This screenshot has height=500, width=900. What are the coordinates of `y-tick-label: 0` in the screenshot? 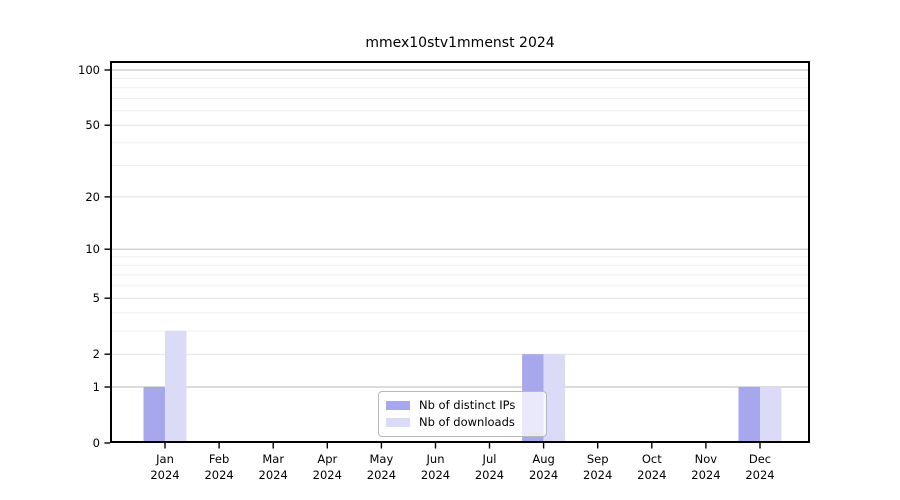 It's located at (96, 443).